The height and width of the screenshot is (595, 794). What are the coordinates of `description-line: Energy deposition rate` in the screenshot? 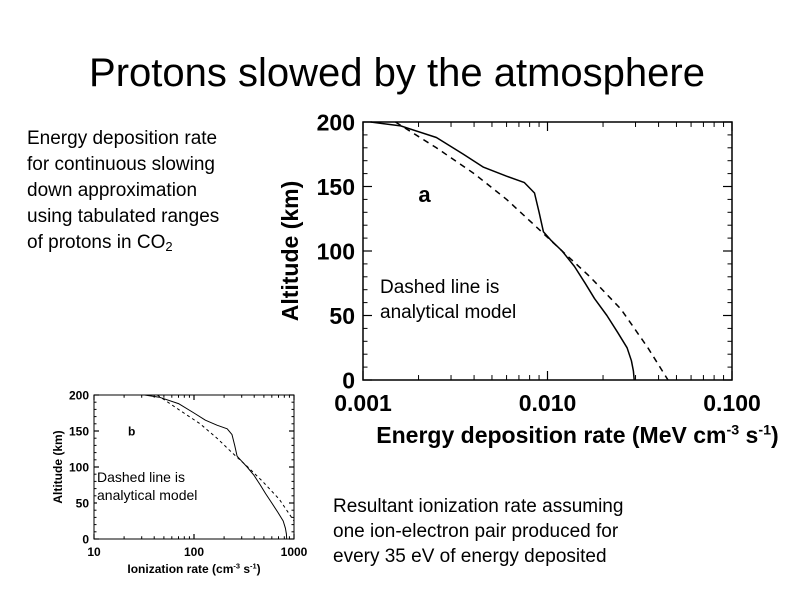 It's located at (122, 138).